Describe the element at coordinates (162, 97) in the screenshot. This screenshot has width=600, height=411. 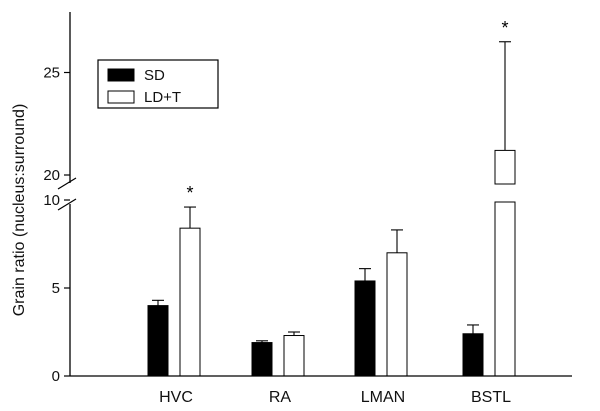
I see `legend-label: LD+T` at that location.